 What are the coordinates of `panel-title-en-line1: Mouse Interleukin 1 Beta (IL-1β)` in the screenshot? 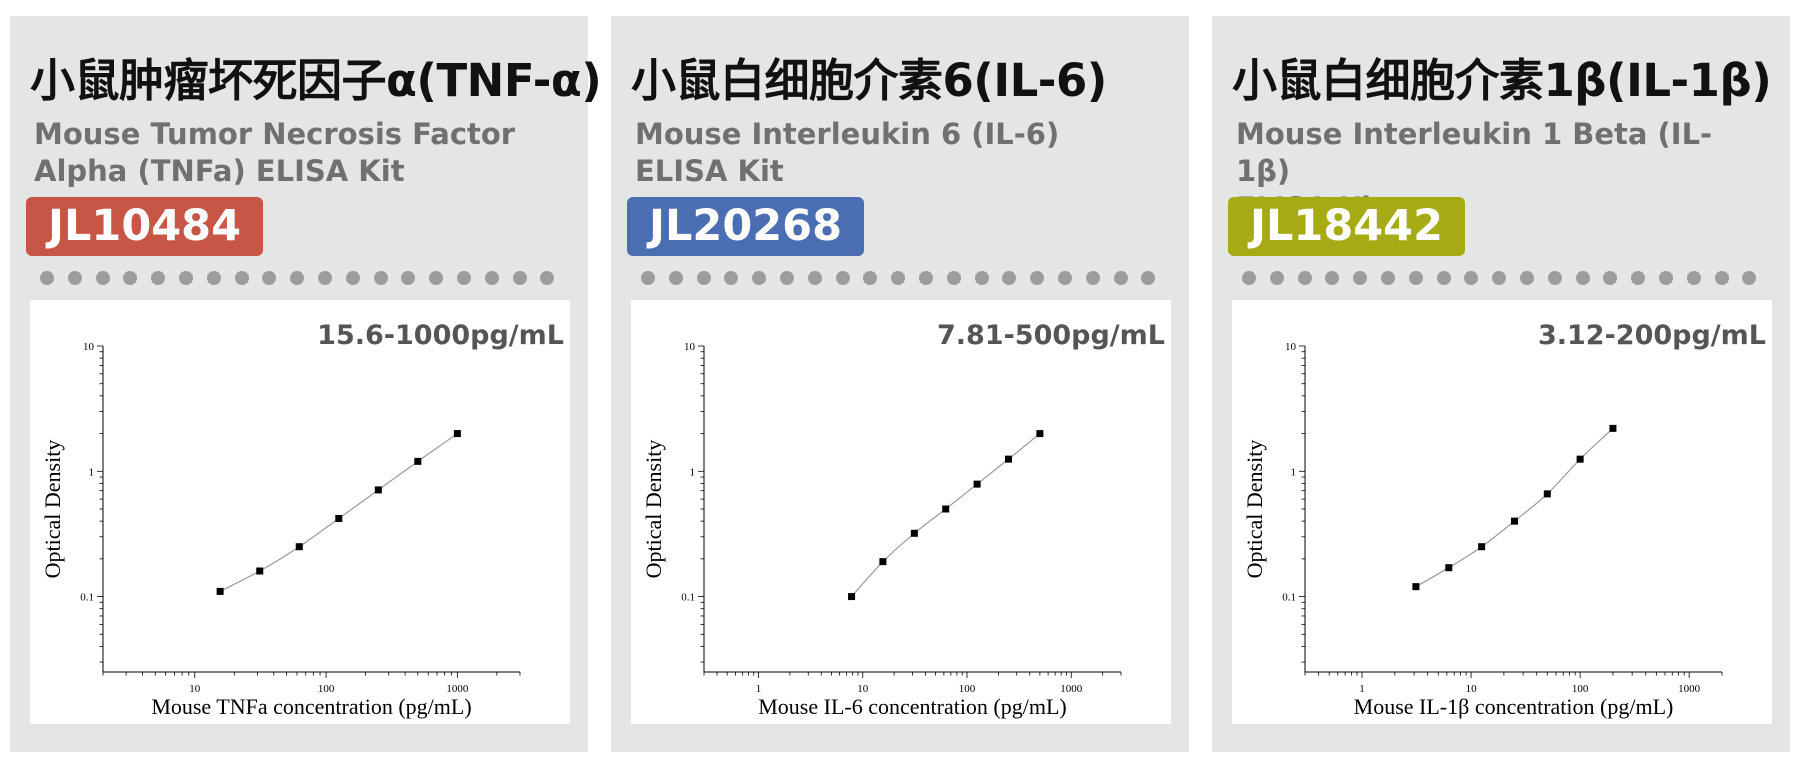 It's located at (1474, 152).